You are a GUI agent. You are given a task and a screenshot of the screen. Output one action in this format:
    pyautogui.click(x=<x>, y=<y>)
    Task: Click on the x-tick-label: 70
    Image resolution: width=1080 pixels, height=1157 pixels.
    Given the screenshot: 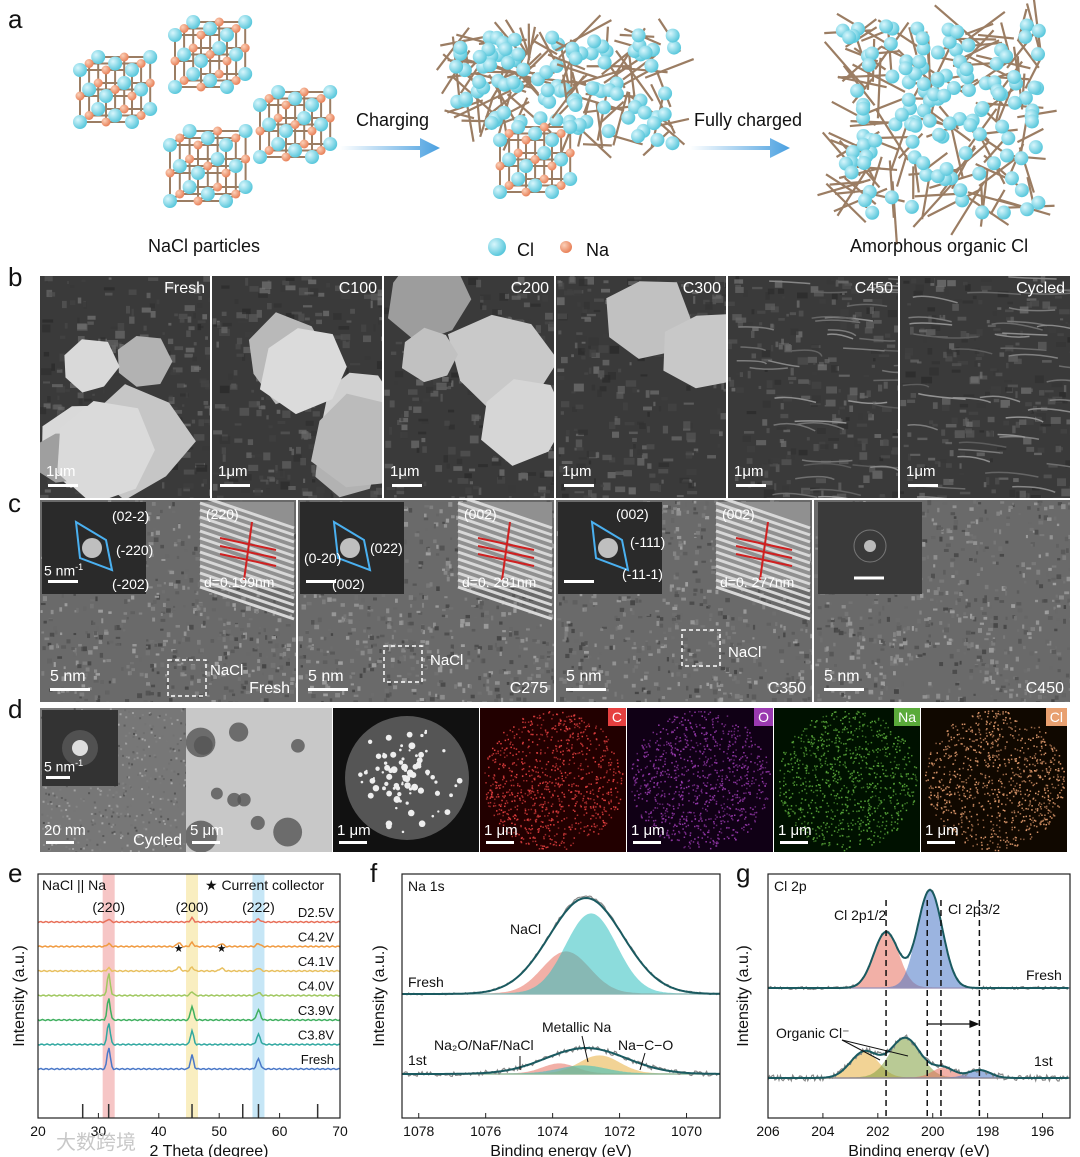 What is the action you would take?
    pyautogui.click(x=340, y=1131)
    